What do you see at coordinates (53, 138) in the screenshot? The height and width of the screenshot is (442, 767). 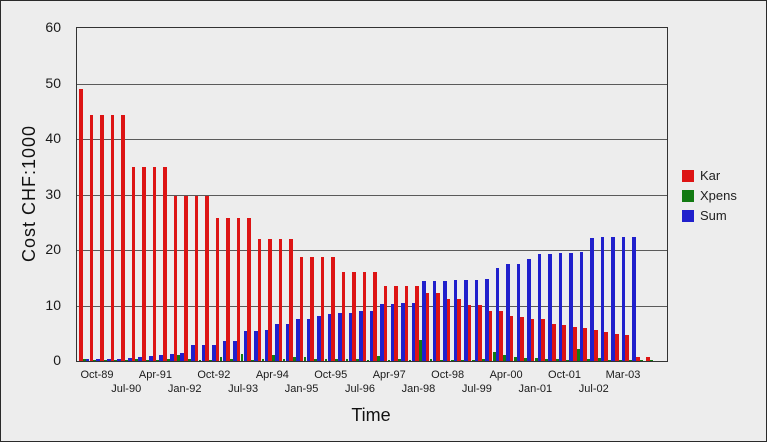 I see `y-tick-label-40: 40` at bounding box center [53, 138].